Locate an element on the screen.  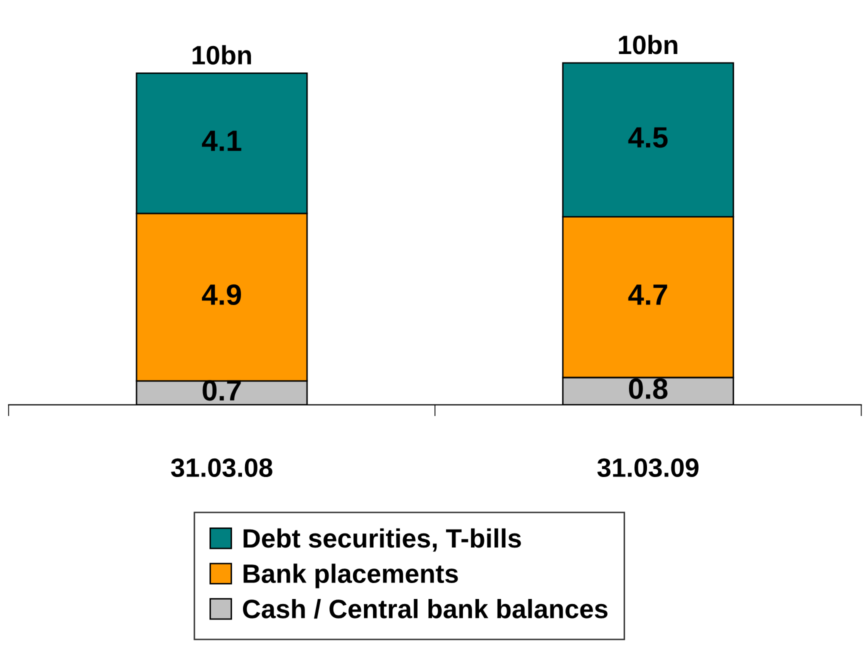
data-label: 4.1 is located at coordinates (222, 140).